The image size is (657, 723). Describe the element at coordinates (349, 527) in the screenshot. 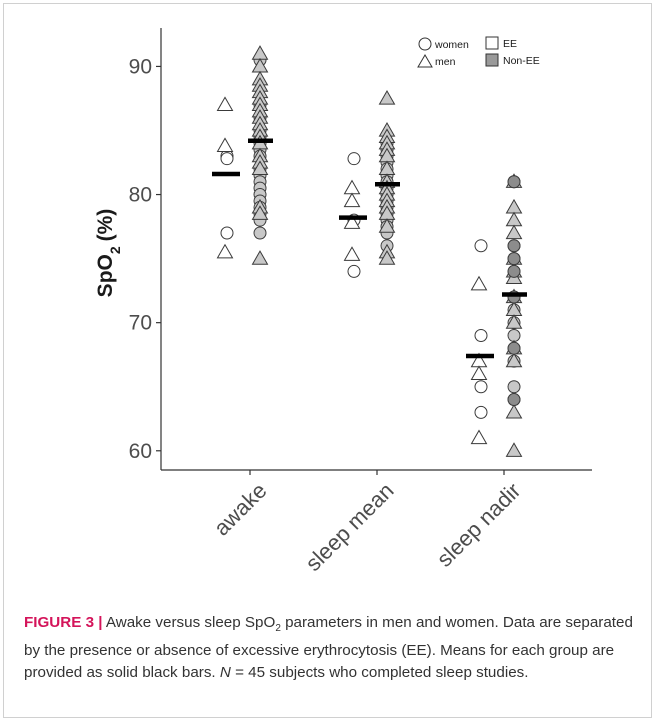

I see `x-tick-label: sleep mean` at that location.